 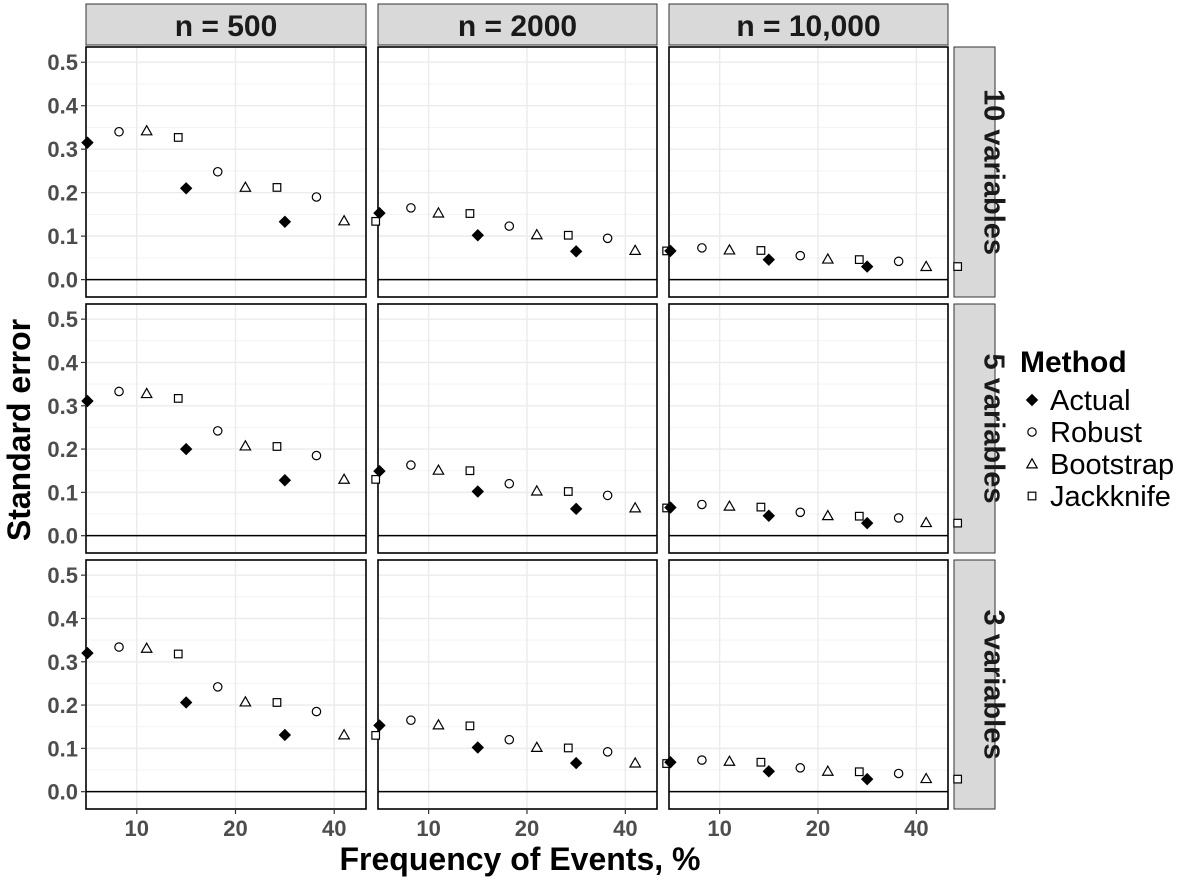 I want to click on y-axis-title: Standard error, so click(x=19, y=430).